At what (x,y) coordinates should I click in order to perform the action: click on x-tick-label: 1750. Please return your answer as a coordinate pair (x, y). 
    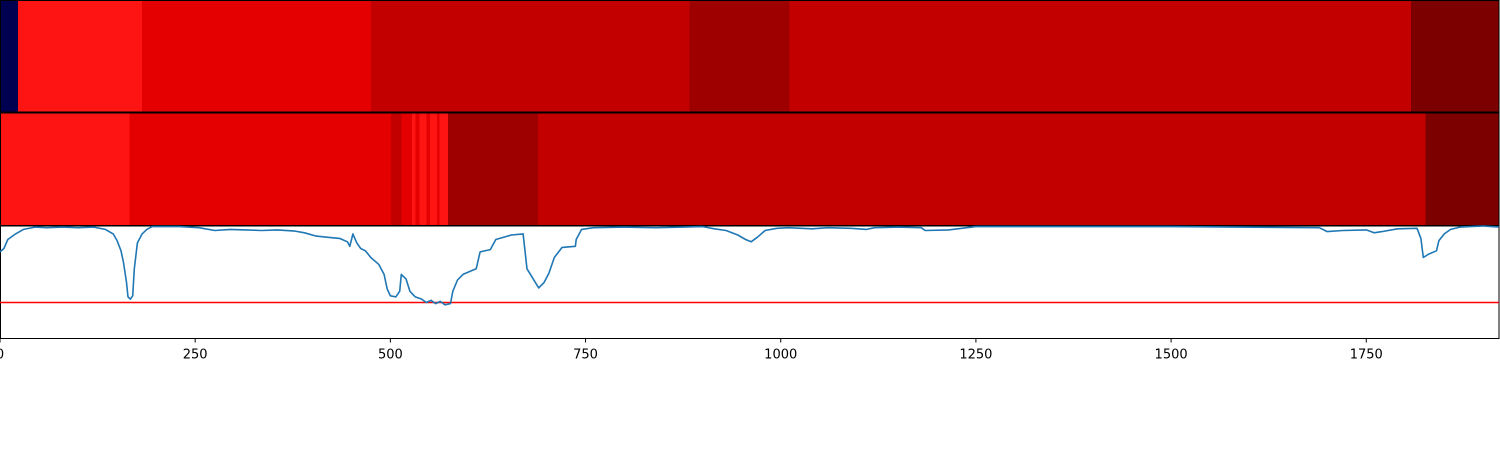
    Looking at the image, I should click on (1366, 355).